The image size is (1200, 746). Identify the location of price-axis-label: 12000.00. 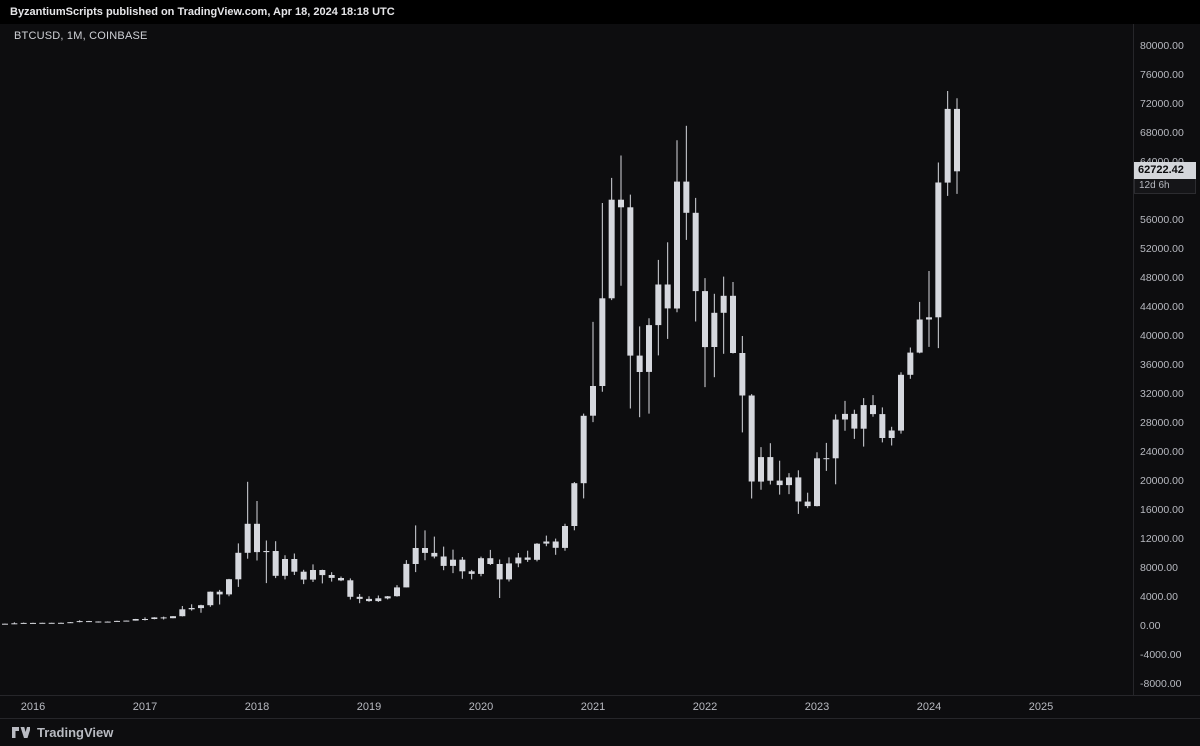
(1162, 539).